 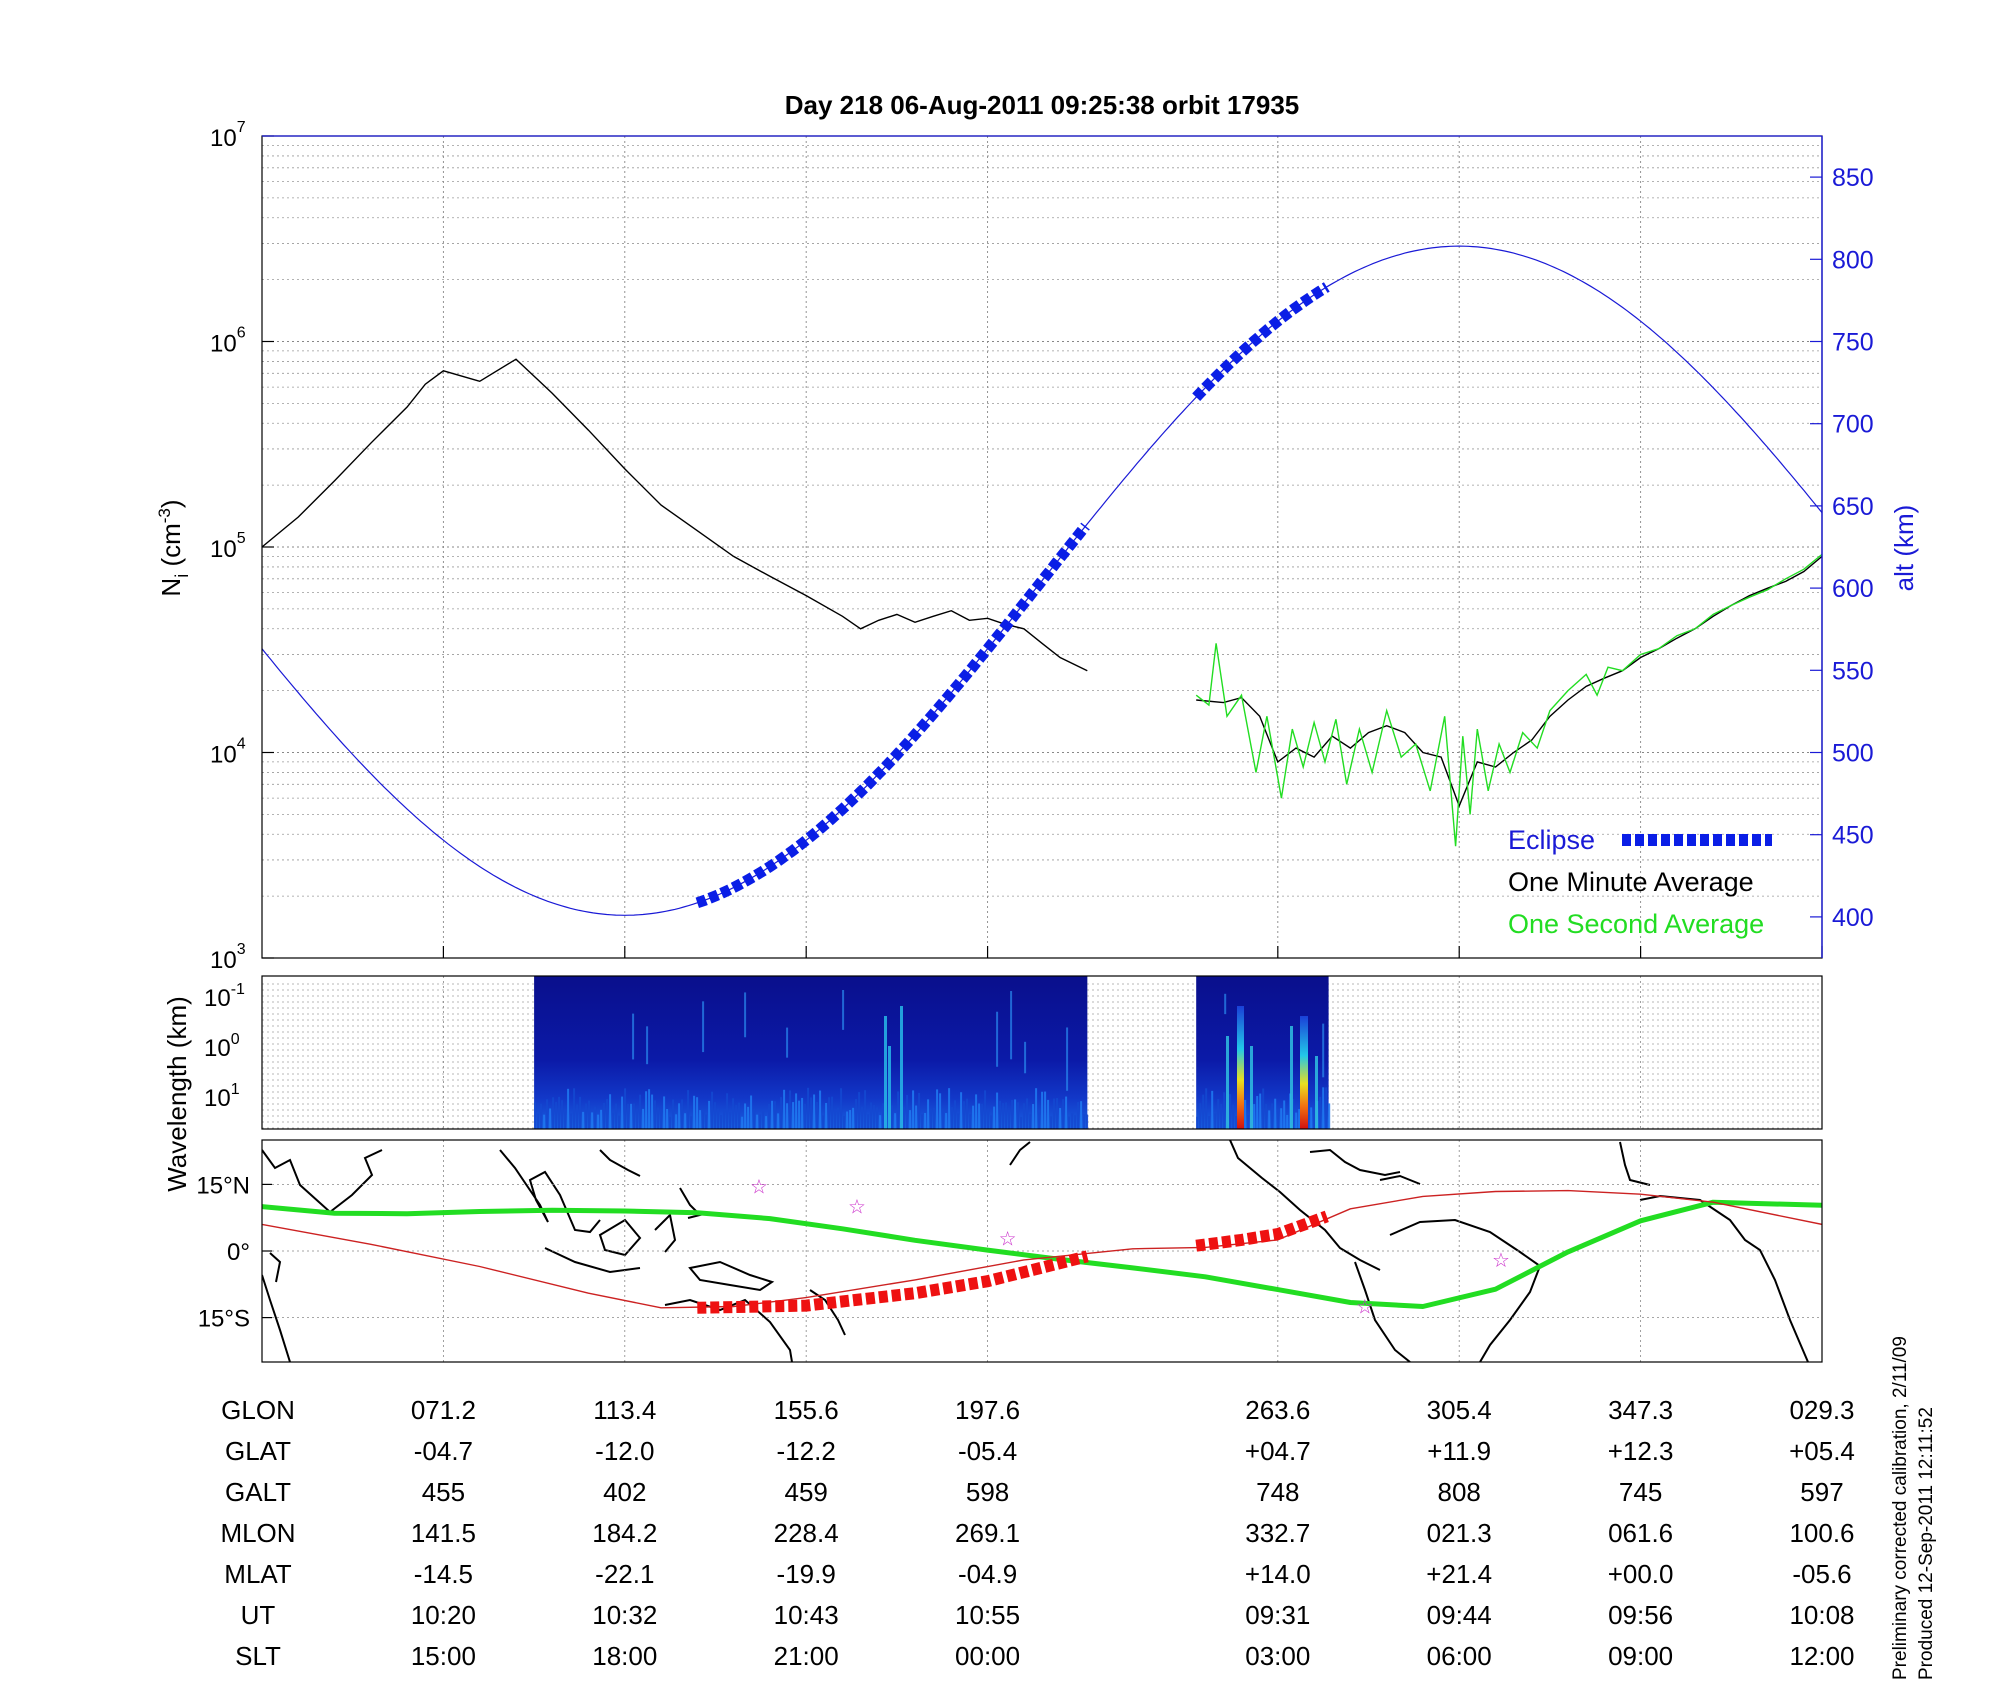 What do you see at coordinates (987, 1451) in the screenshot?
I see `table-cell: -05.4` at bounding box center [987, 1451].